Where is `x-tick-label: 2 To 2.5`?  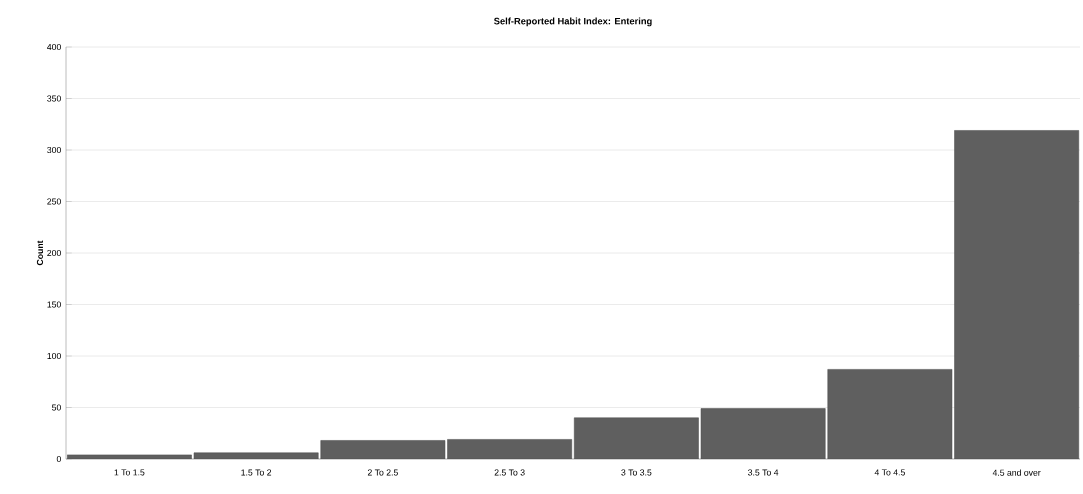 x-tick-label: 2 To 2.5 is located at coordinates (382, 472).